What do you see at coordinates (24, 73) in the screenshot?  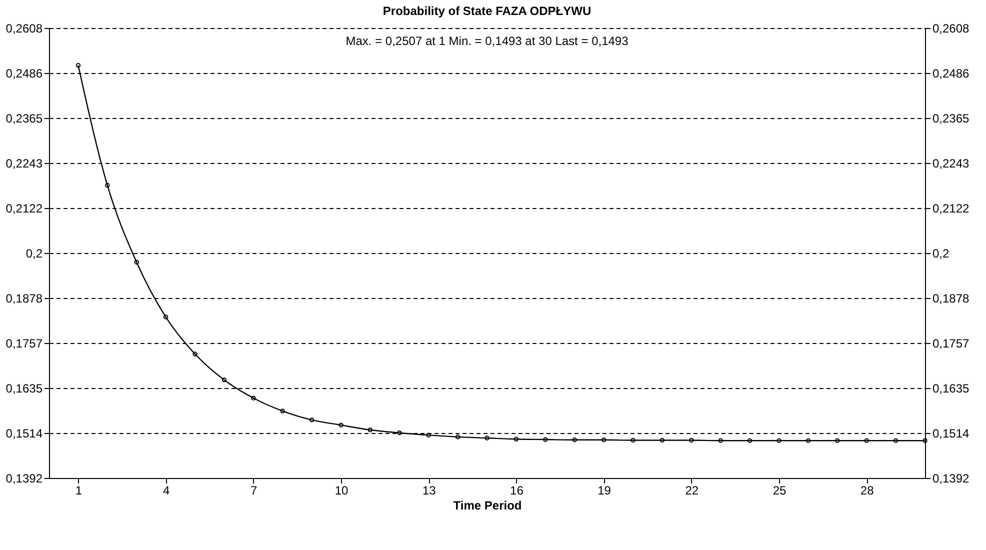 I see `y-tick-label: 0,2486` at bounding box center [24, 73].